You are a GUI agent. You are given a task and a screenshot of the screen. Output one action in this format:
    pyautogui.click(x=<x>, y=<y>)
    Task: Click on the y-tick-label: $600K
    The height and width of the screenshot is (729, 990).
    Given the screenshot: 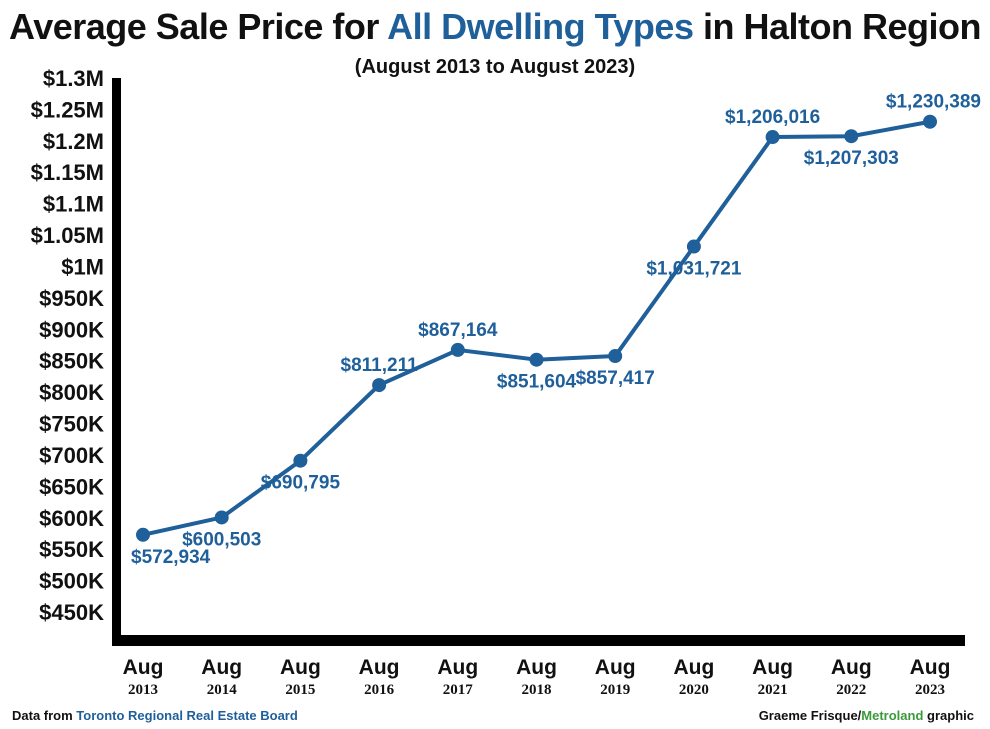 What is the action you would take?
    pyautogui.click(x=71, y=518)
    